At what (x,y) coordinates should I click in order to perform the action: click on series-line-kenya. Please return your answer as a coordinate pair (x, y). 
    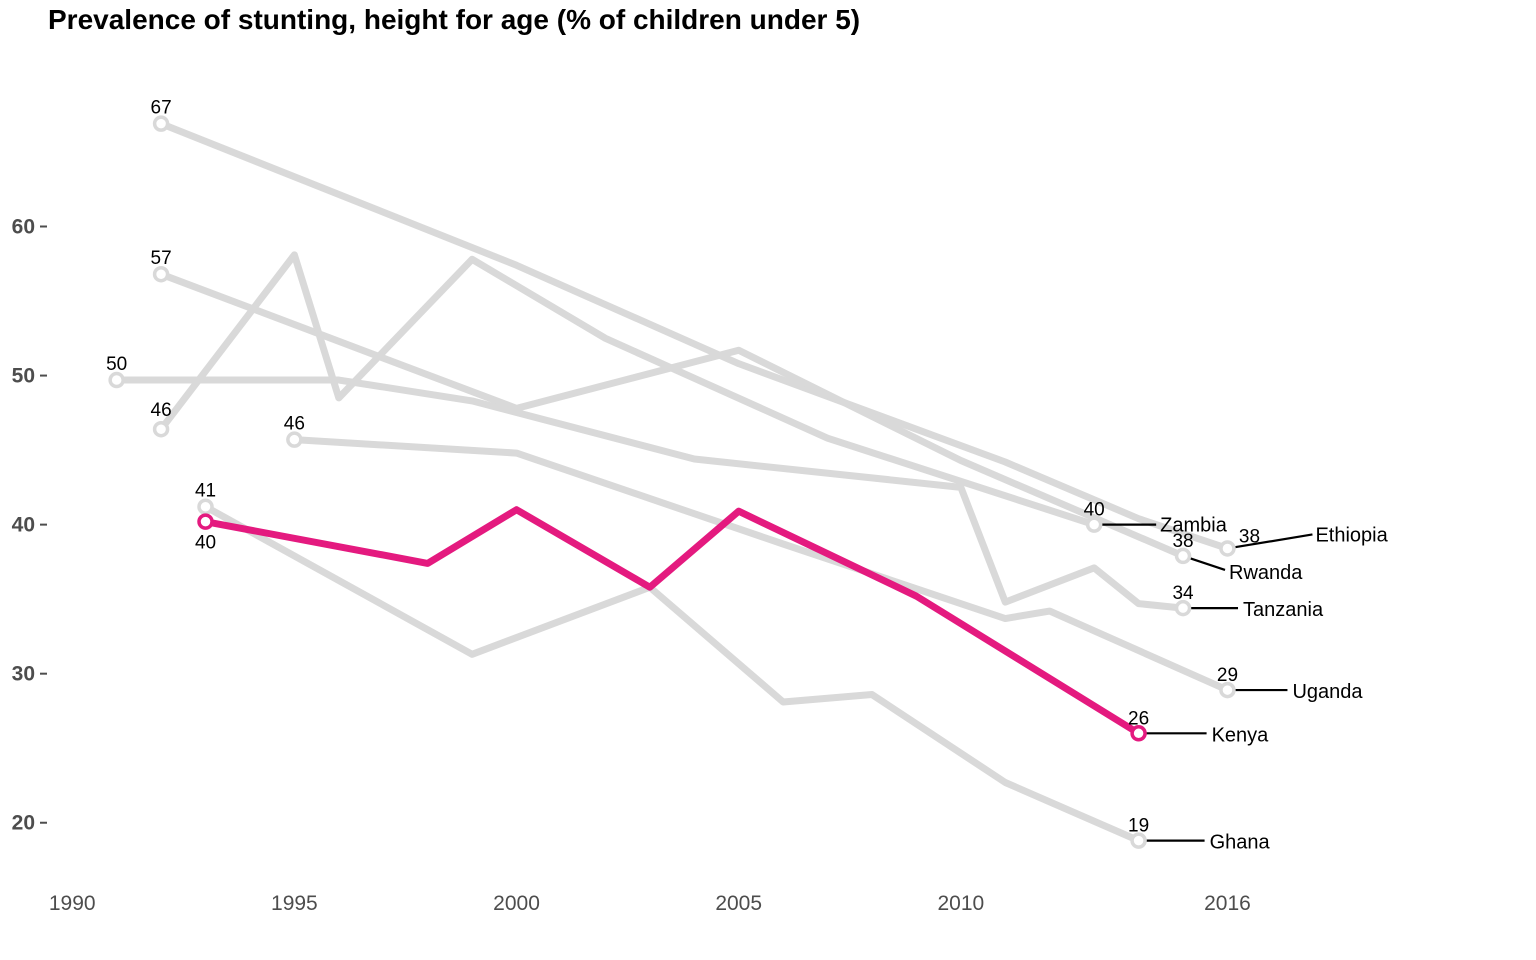
    Looking at the image, I should click on (672, 621).